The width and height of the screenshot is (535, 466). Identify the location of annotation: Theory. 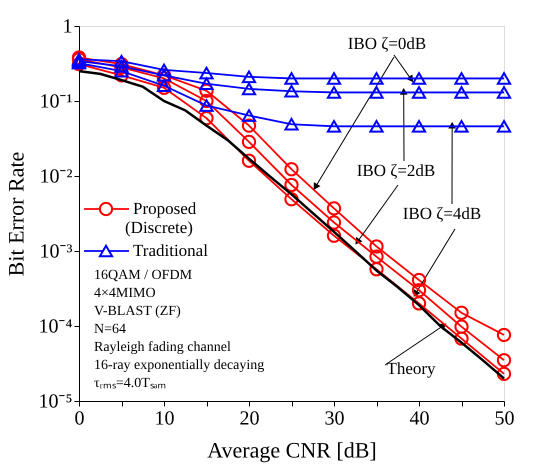
(411, 368).